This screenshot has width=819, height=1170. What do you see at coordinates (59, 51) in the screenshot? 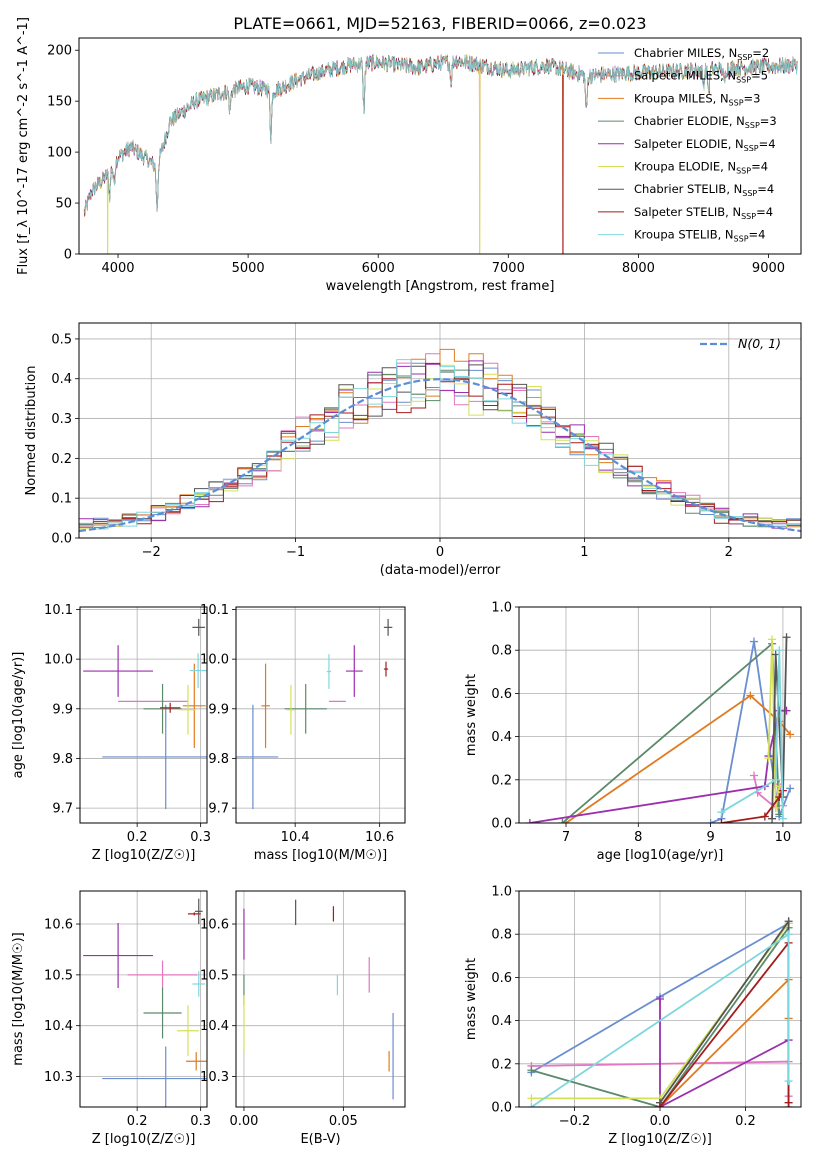
I see `y-tick-label: 200` at bounding box center [59, 51].